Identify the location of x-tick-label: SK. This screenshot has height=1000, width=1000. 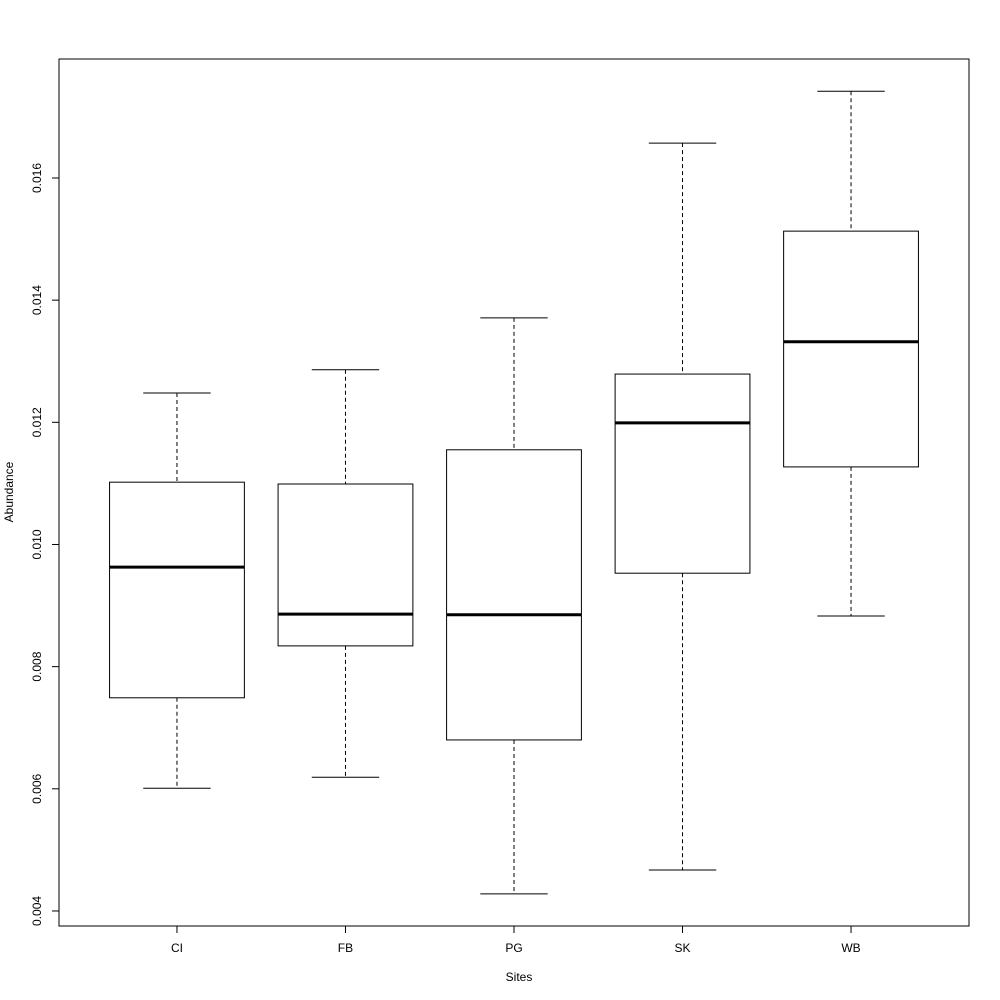
(683, 948).